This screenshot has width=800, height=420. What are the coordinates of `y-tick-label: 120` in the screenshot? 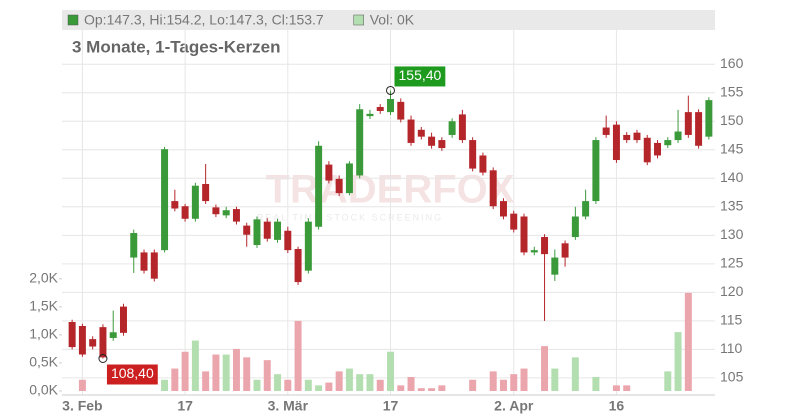 It's located at (732, 291).